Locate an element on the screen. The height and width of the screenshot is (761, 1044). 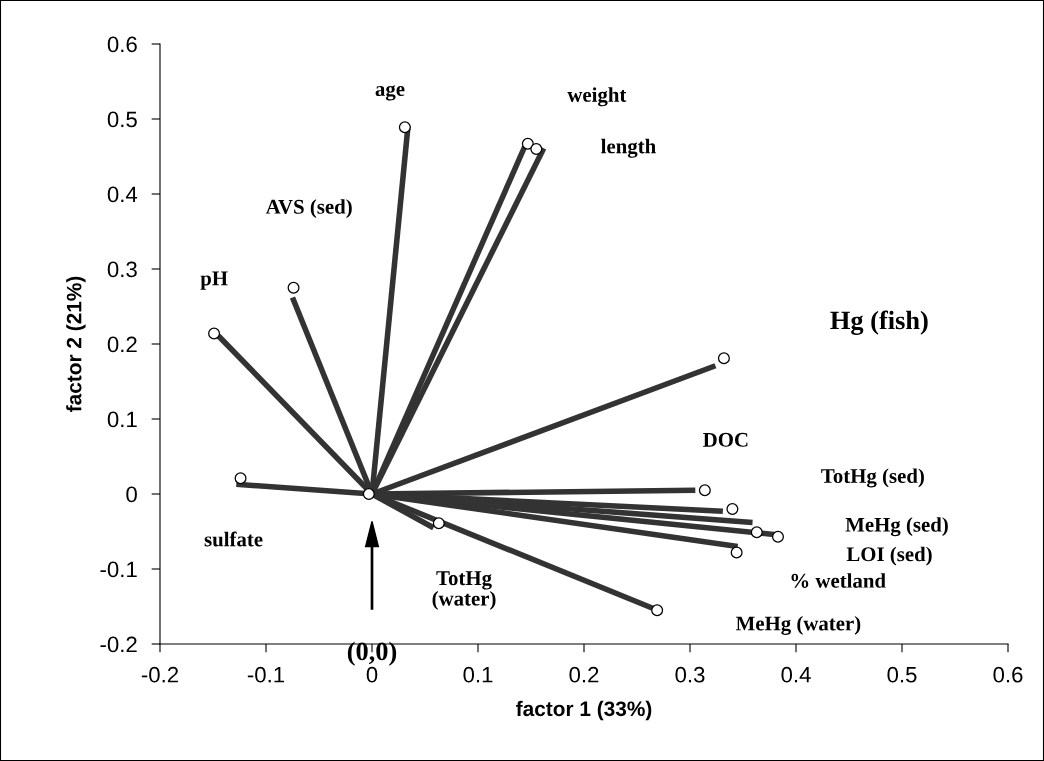
annotation: age is located at coordinates (390, 93).